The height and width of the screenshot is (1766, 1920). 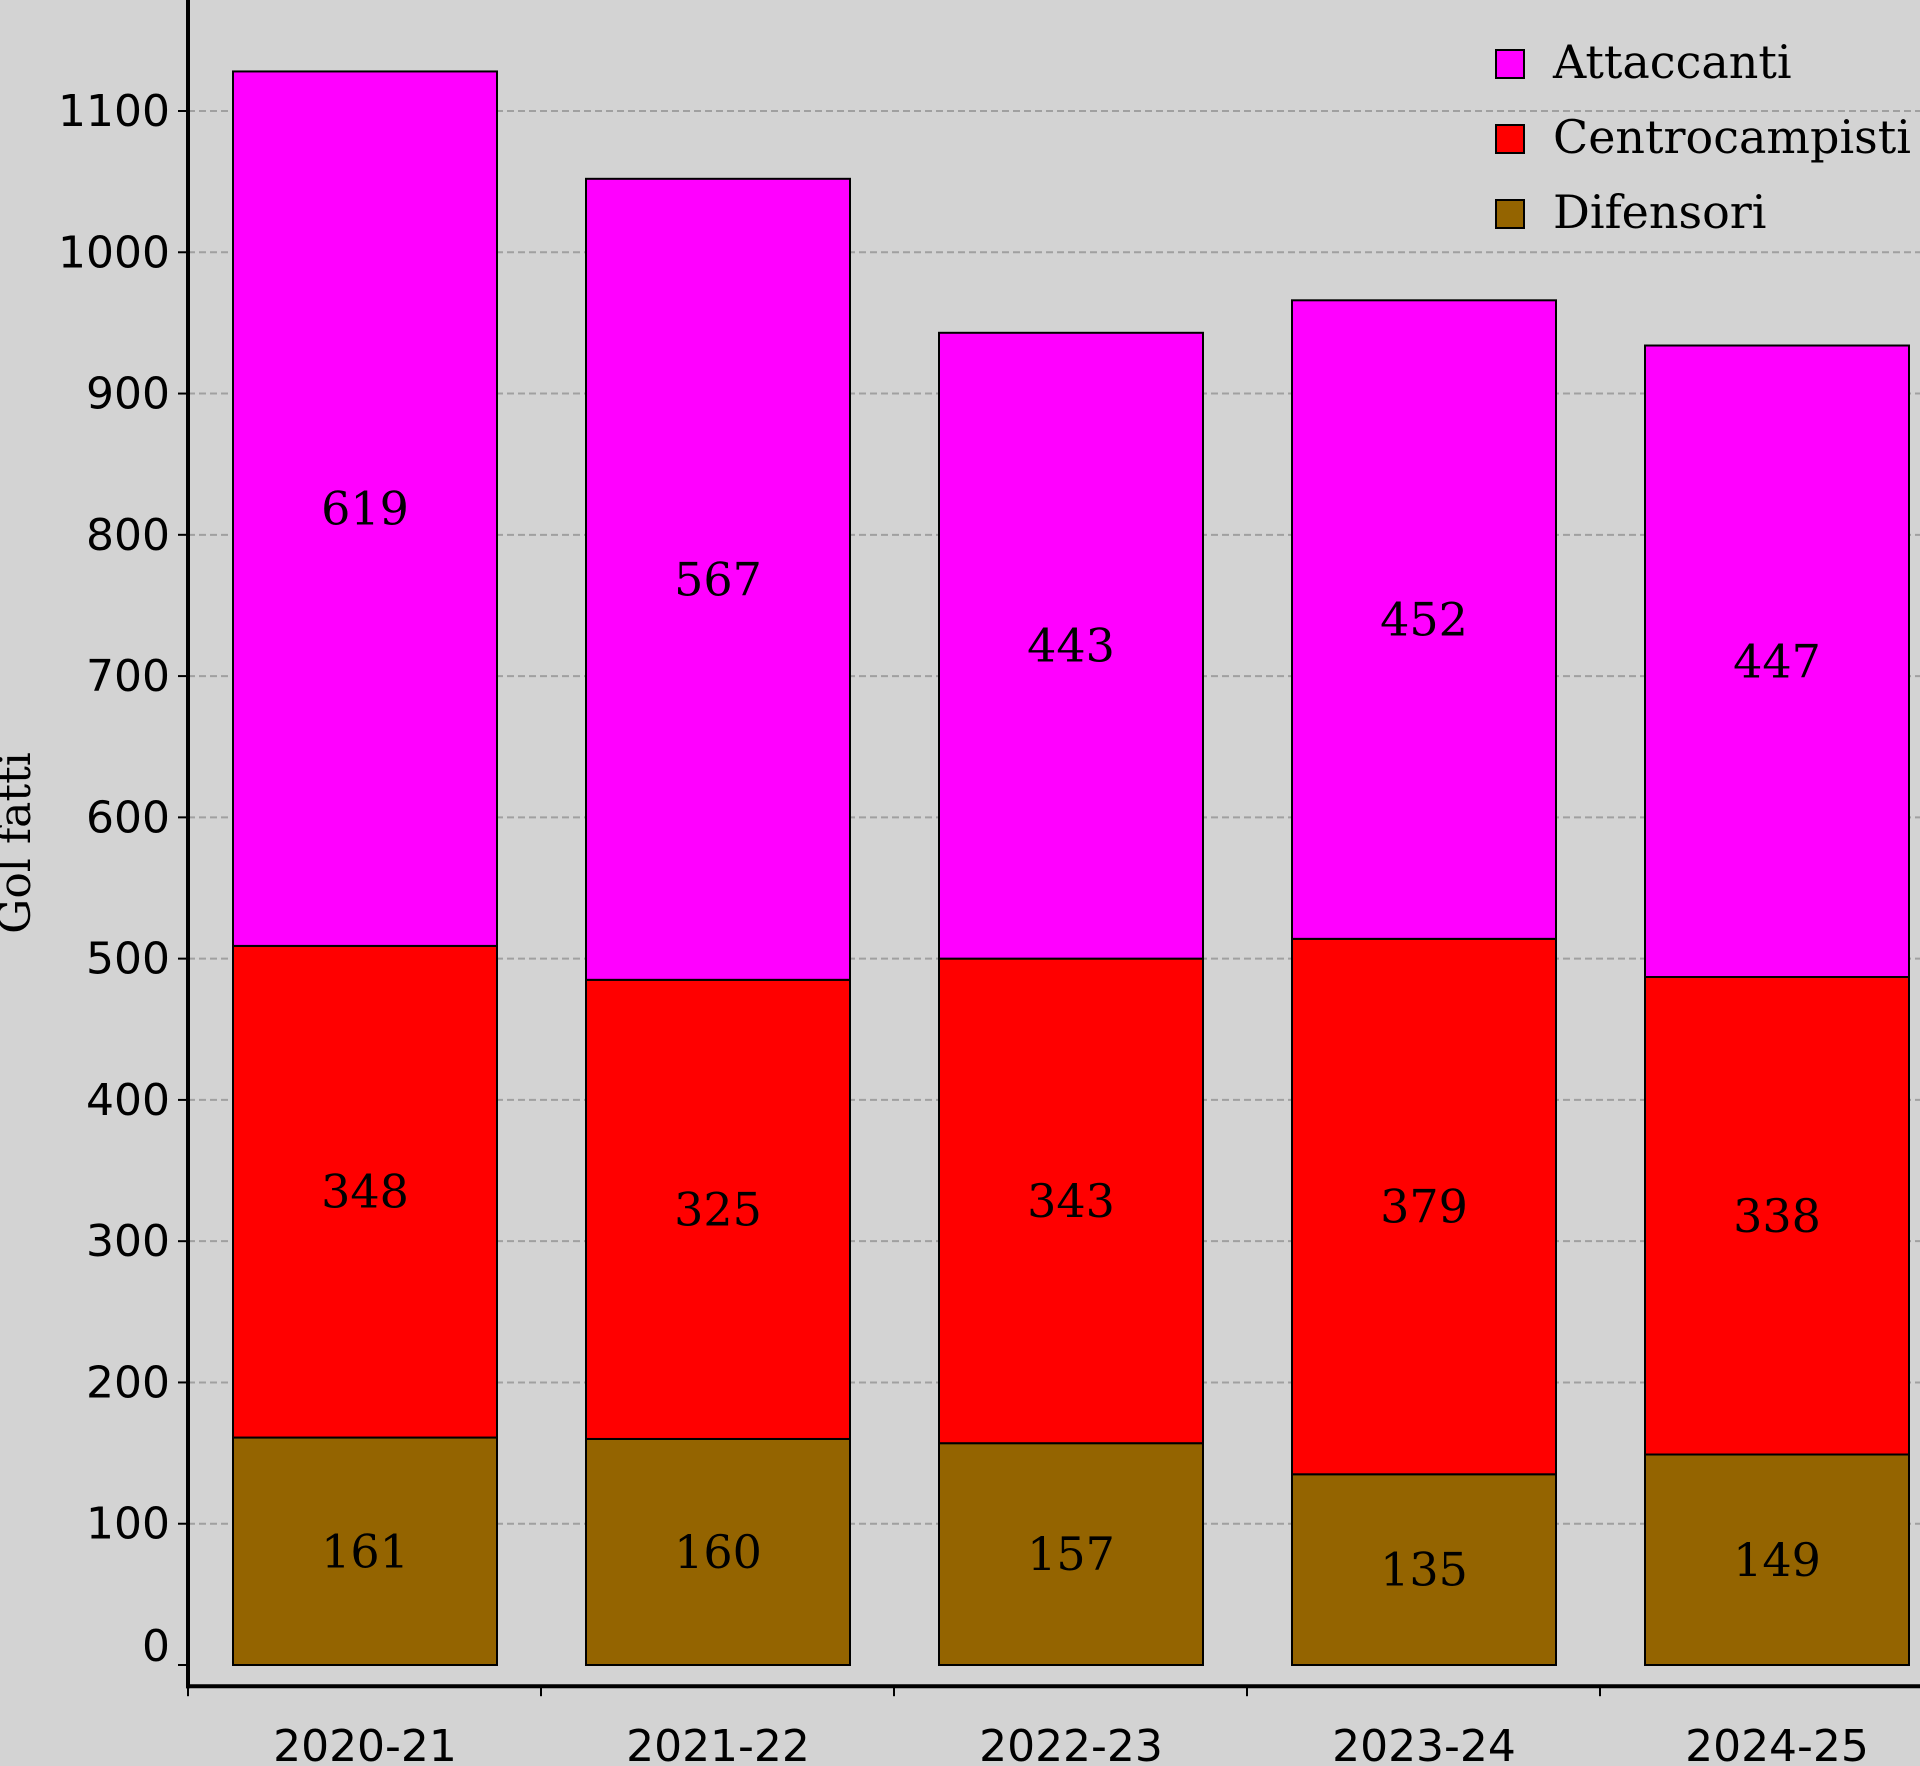 What do you see at coordinates (1672, 62) in the screenshot?
I see `legend-label: Attaccanti` at bounding box center [1672, 62].